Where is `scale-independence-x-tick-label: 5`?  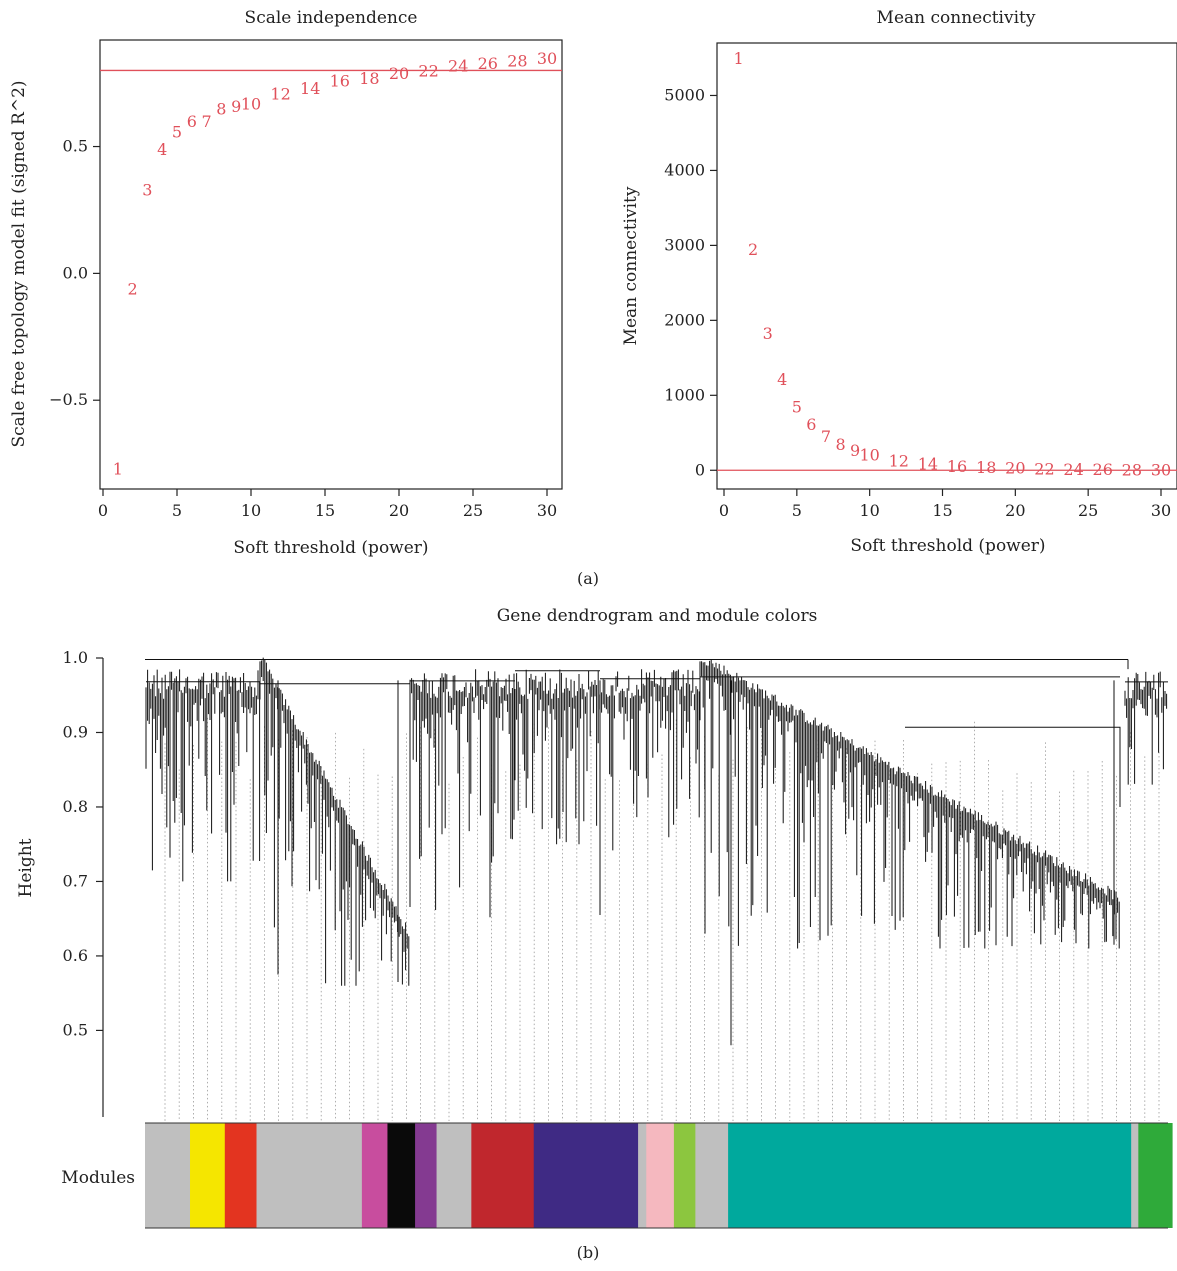 scale-independence-x-tick-label: 5 is located at coordinates (177, 510).